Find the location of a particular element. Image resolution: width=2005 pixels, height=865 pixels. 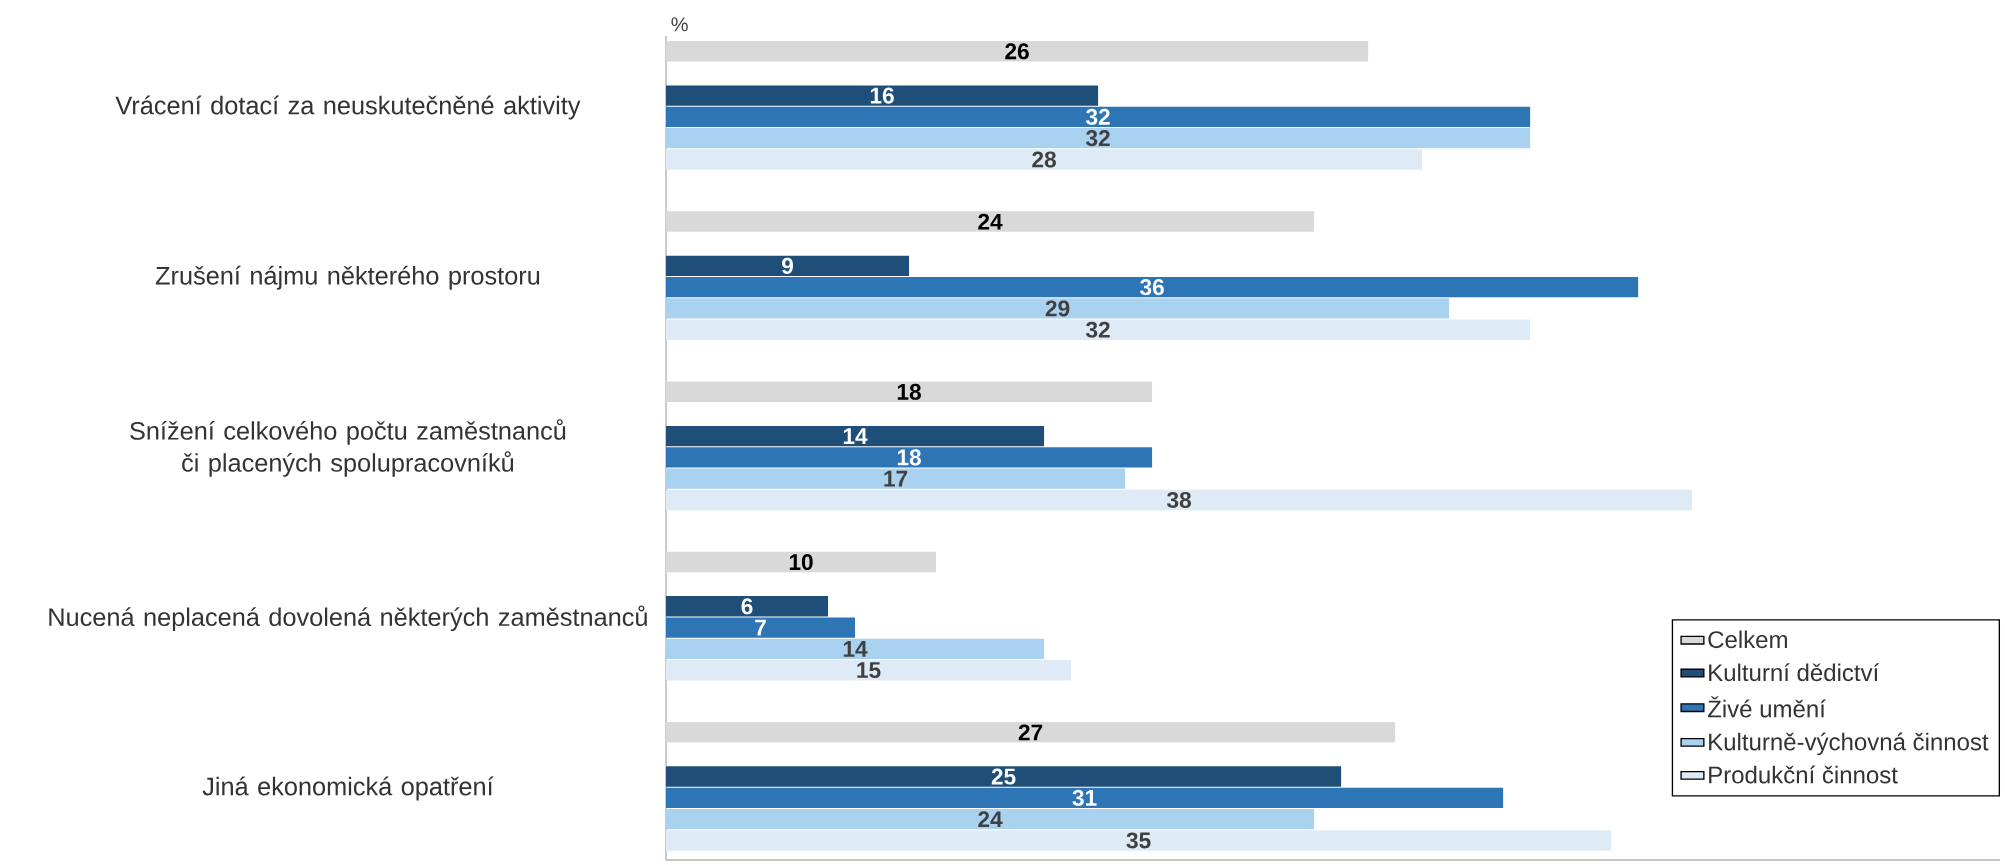

data-label: 38 is located at coordinates (1179, 499).